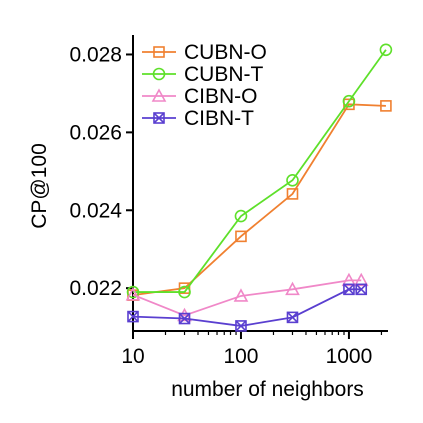  Describe the element at coordinates (95, 54) in the screenshot. I see `y-tick-label: 0.028` at that location.